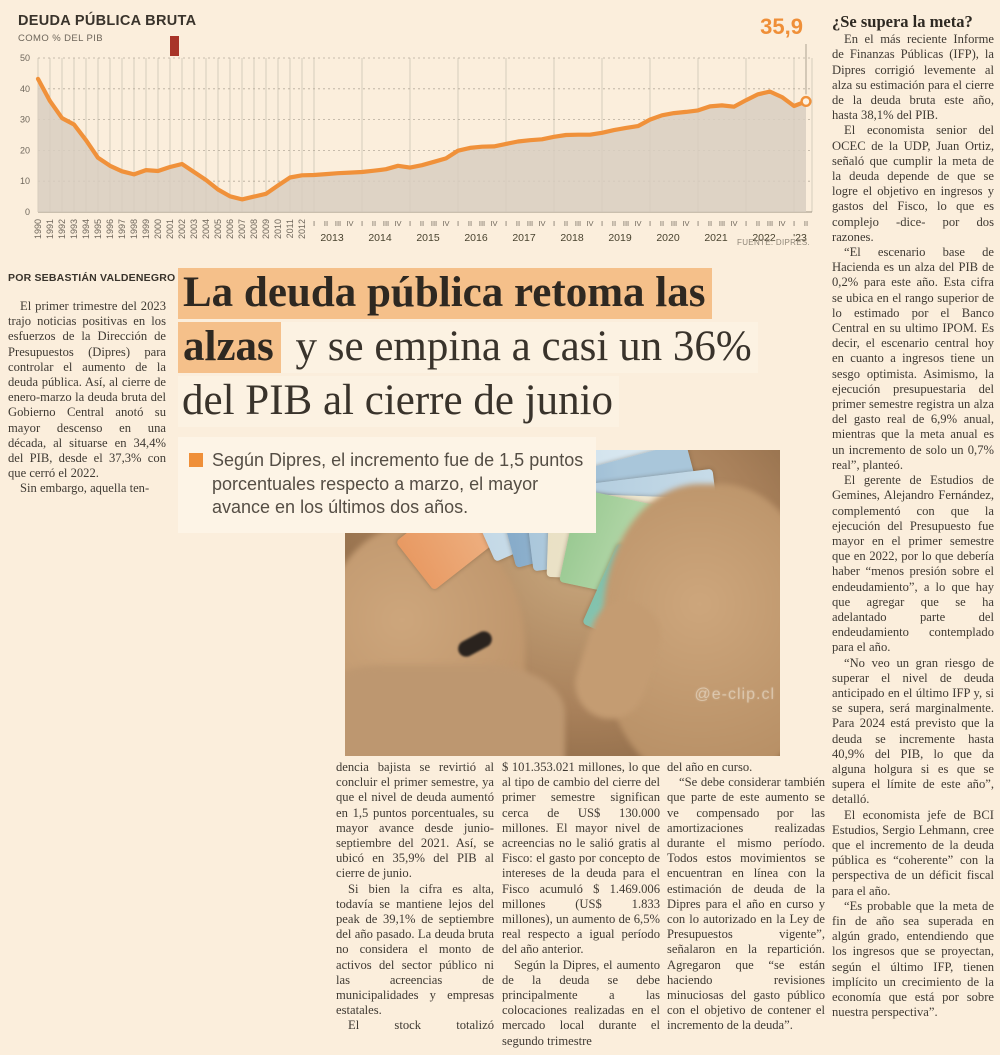  Describe the element at coordinates (332, 238) in the screenshot. I see `svg-text: 2013` at that location.